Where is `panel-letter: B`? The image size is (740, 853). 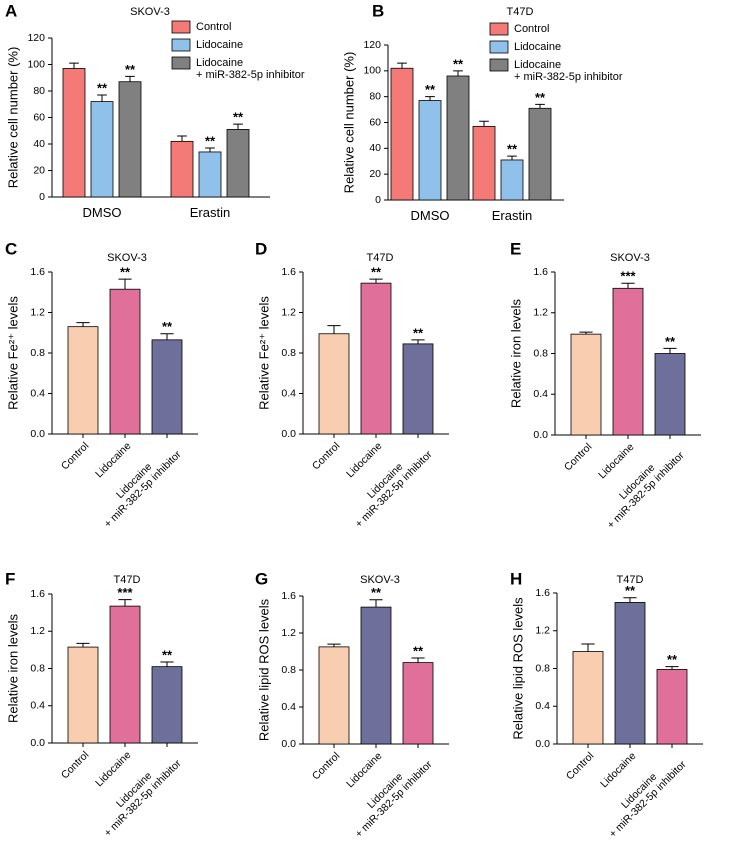
panel-letter: B is located at coordinates (378, 10).